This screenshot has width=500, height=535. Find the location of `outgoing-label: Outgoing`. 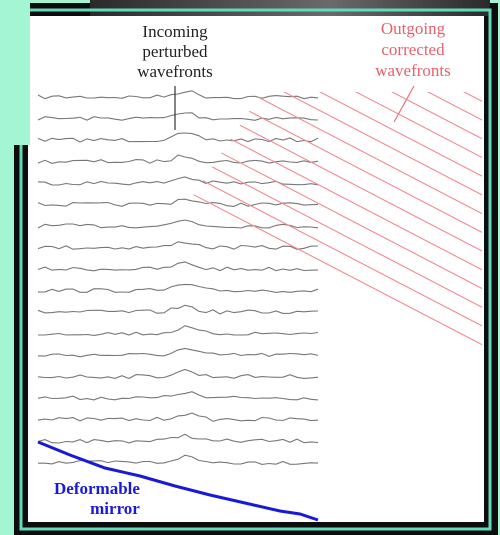

outgoing-label: Outgoing is located at coordinates (413, 28).